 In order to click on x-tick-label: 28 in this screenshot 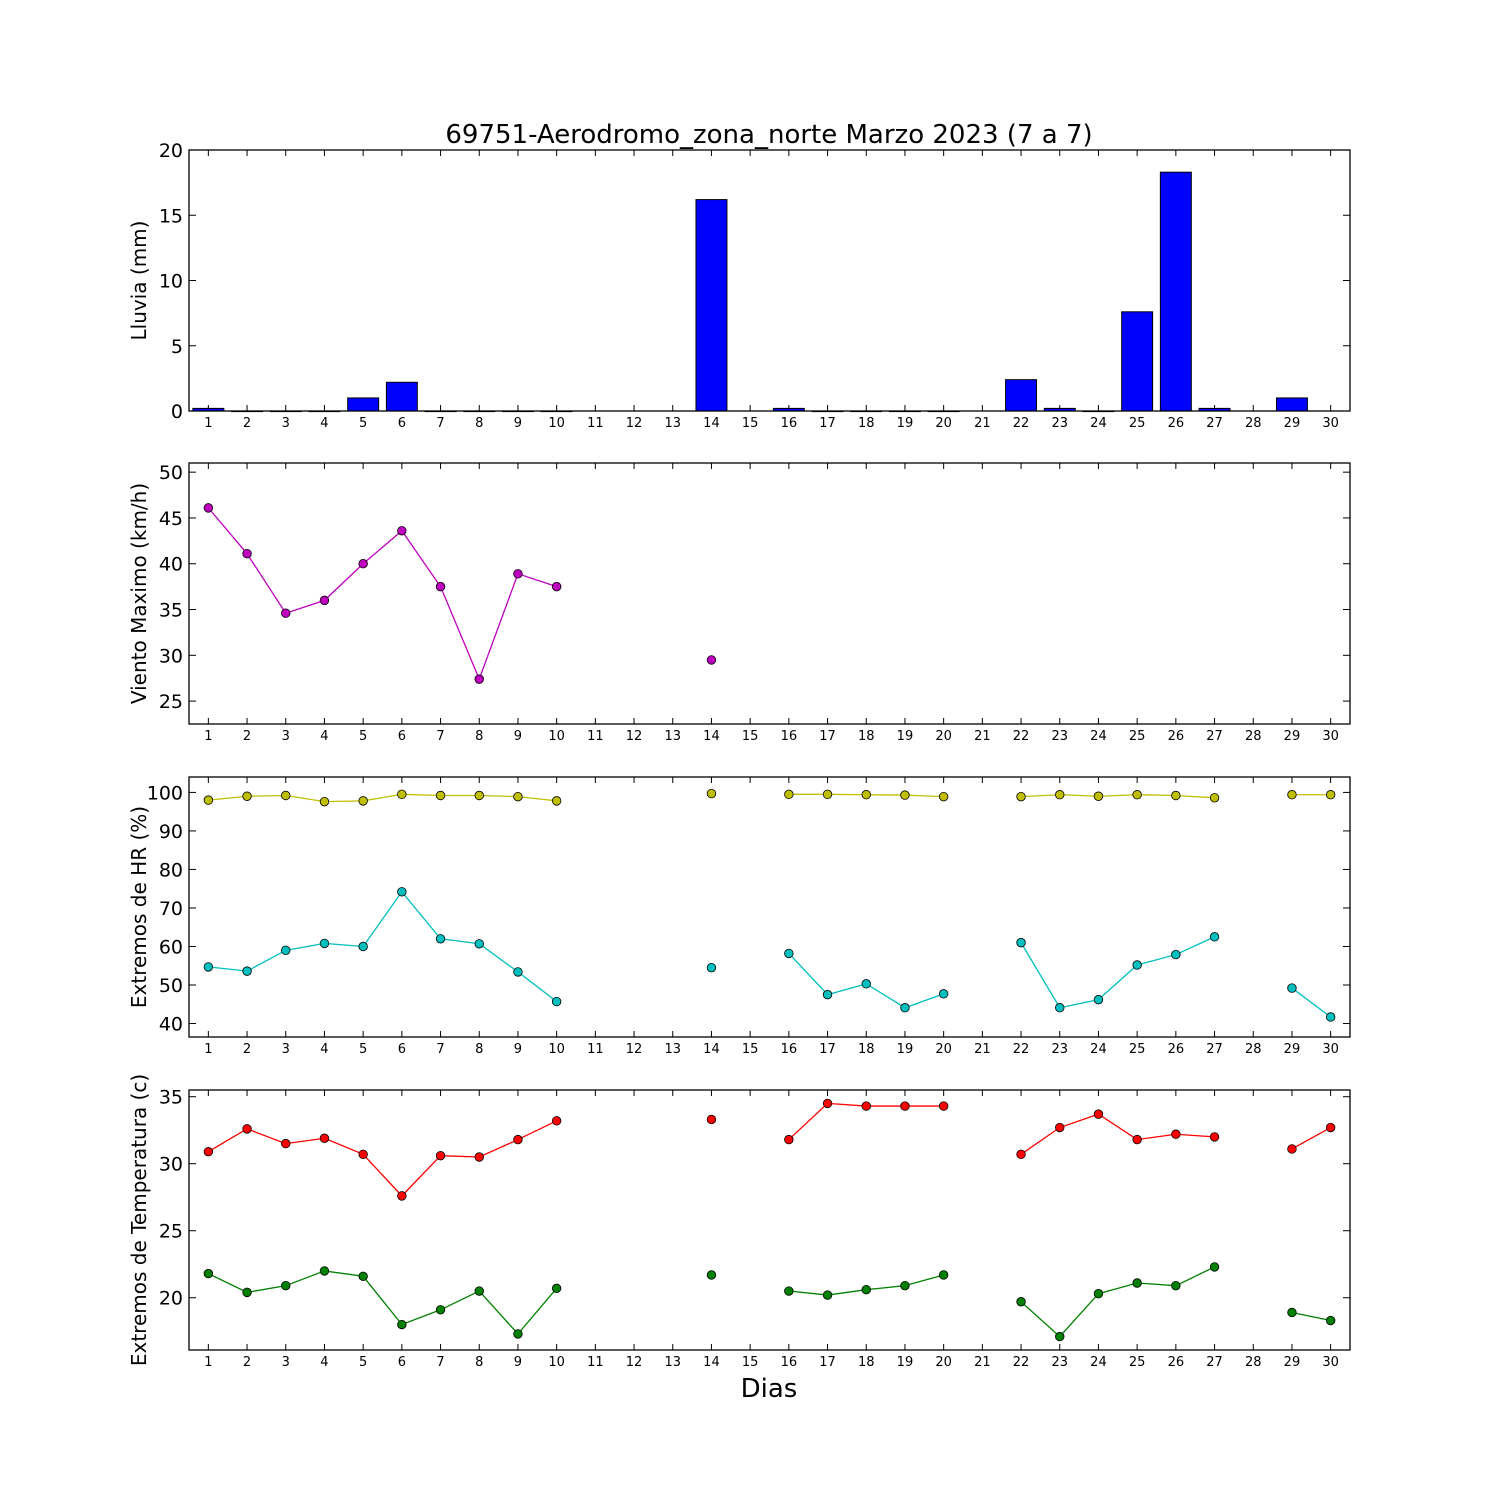, I will do `click(1253, 1049)`.